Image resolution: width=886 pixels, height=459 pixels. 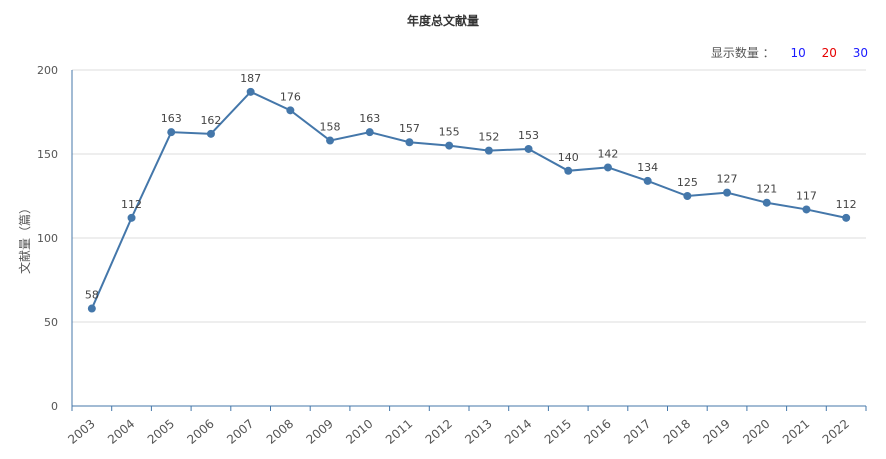 I want to click on y-tick-label: 150, so click(x=47, y=154).